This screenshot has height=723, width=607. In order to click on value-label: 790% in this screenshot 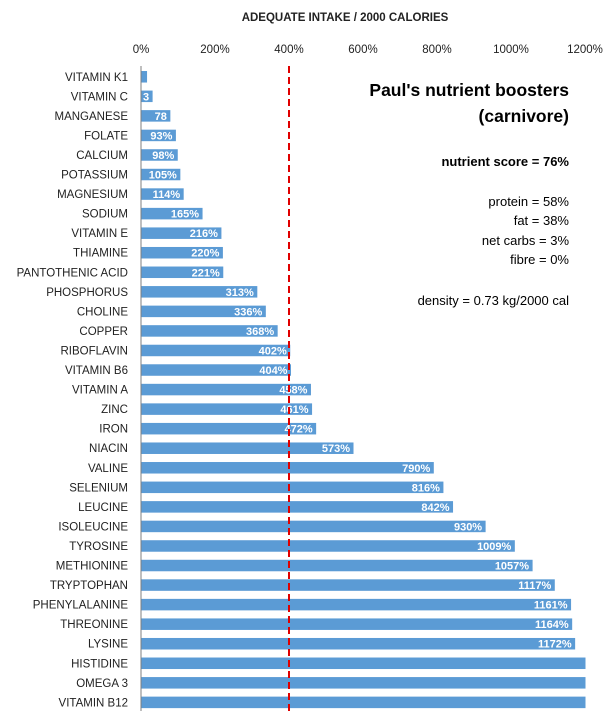, I will do `click(416, 469)`.